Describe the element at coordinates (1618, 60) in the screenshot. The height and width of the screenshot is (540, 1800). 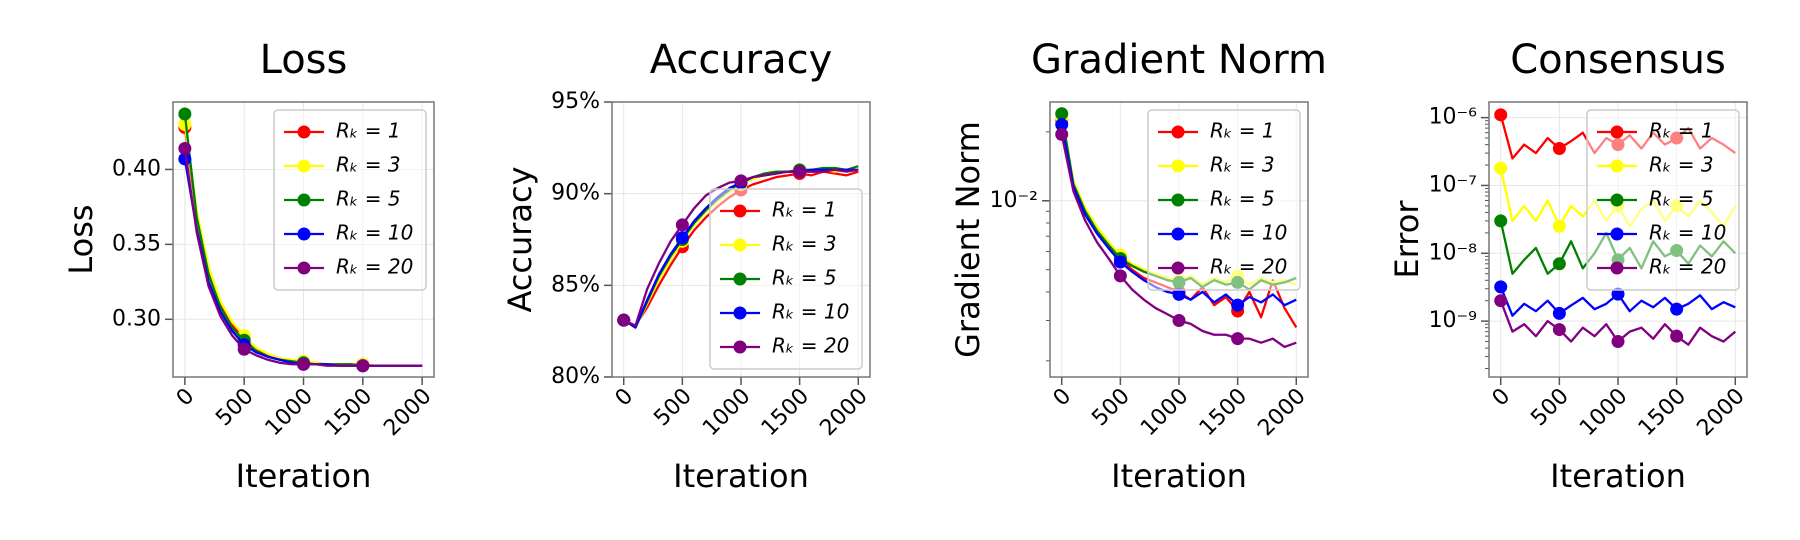
I see `chart-title: Consensus` at that location.